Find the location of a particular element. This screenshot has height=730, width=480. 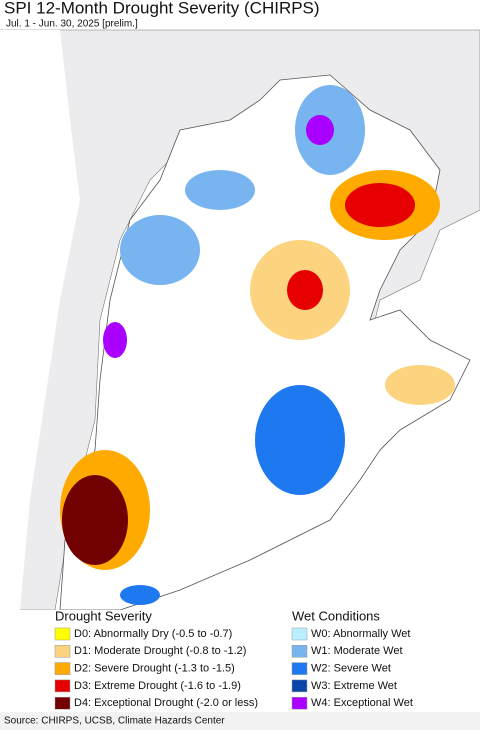

legend-label: W1: Moderate Wet is located at coordinates (357, 651).